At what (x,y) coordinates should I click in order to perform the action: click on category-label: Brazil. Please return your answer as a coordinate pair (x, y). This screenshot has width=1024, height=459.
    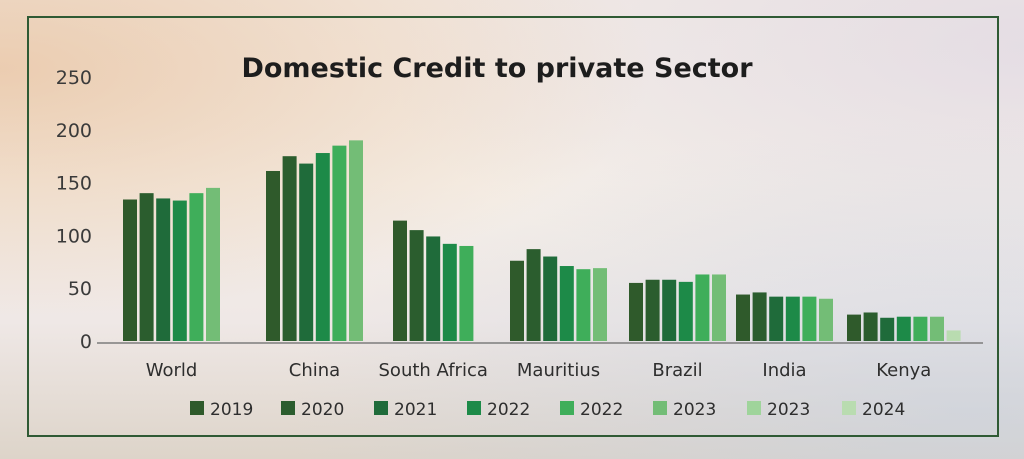
    Looking at the image, I should click on (677, 370).